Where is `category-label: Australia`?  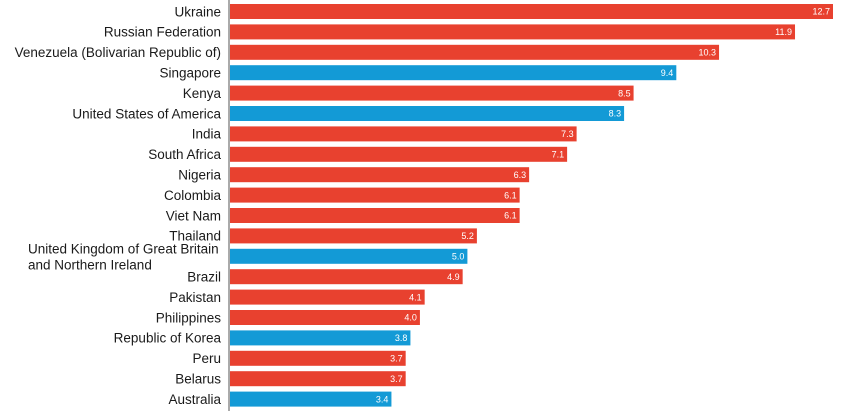 category-label: Australia is located at coordinates (194, 399).